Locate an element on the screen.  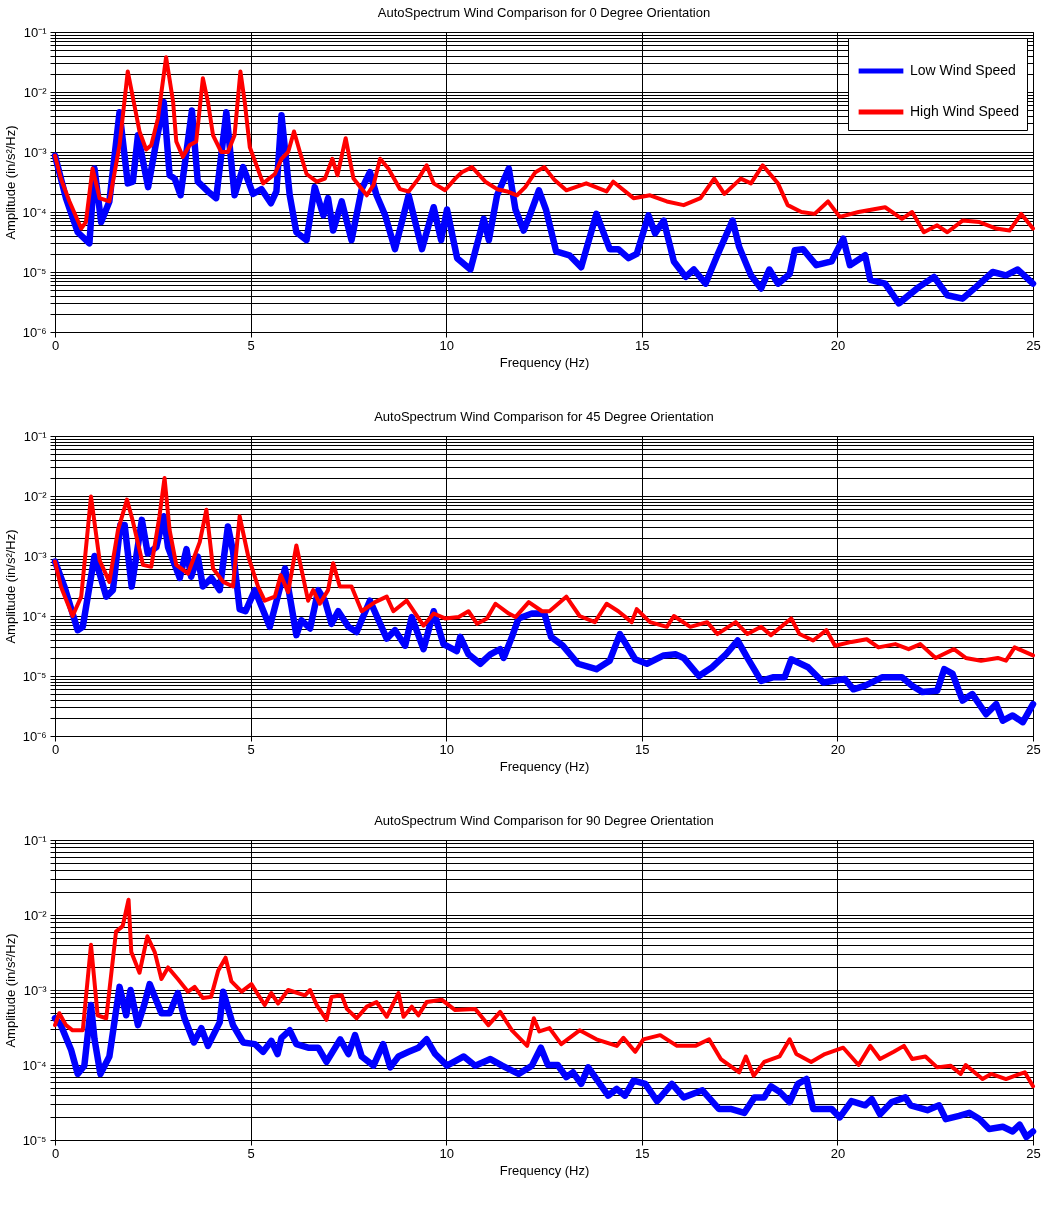
legend-label: High Wind Speed is located at coordinates (964, 111).